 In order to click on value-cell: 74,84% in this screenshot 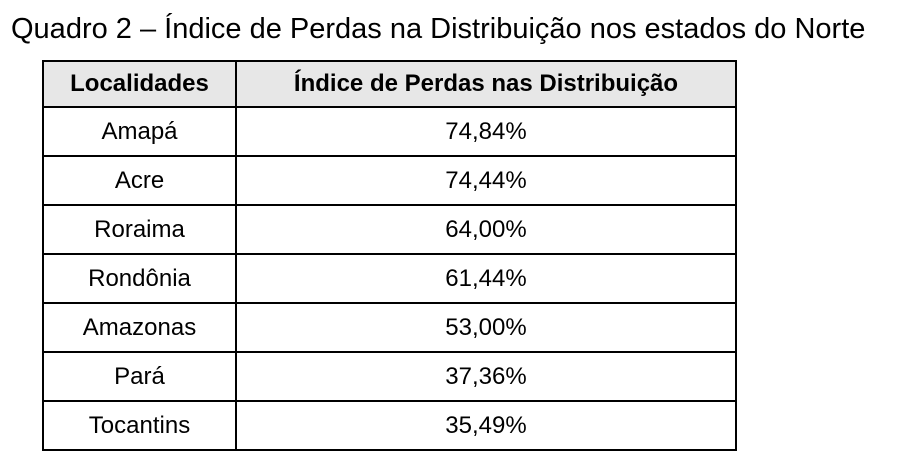, I will do `click(486, 131)`.